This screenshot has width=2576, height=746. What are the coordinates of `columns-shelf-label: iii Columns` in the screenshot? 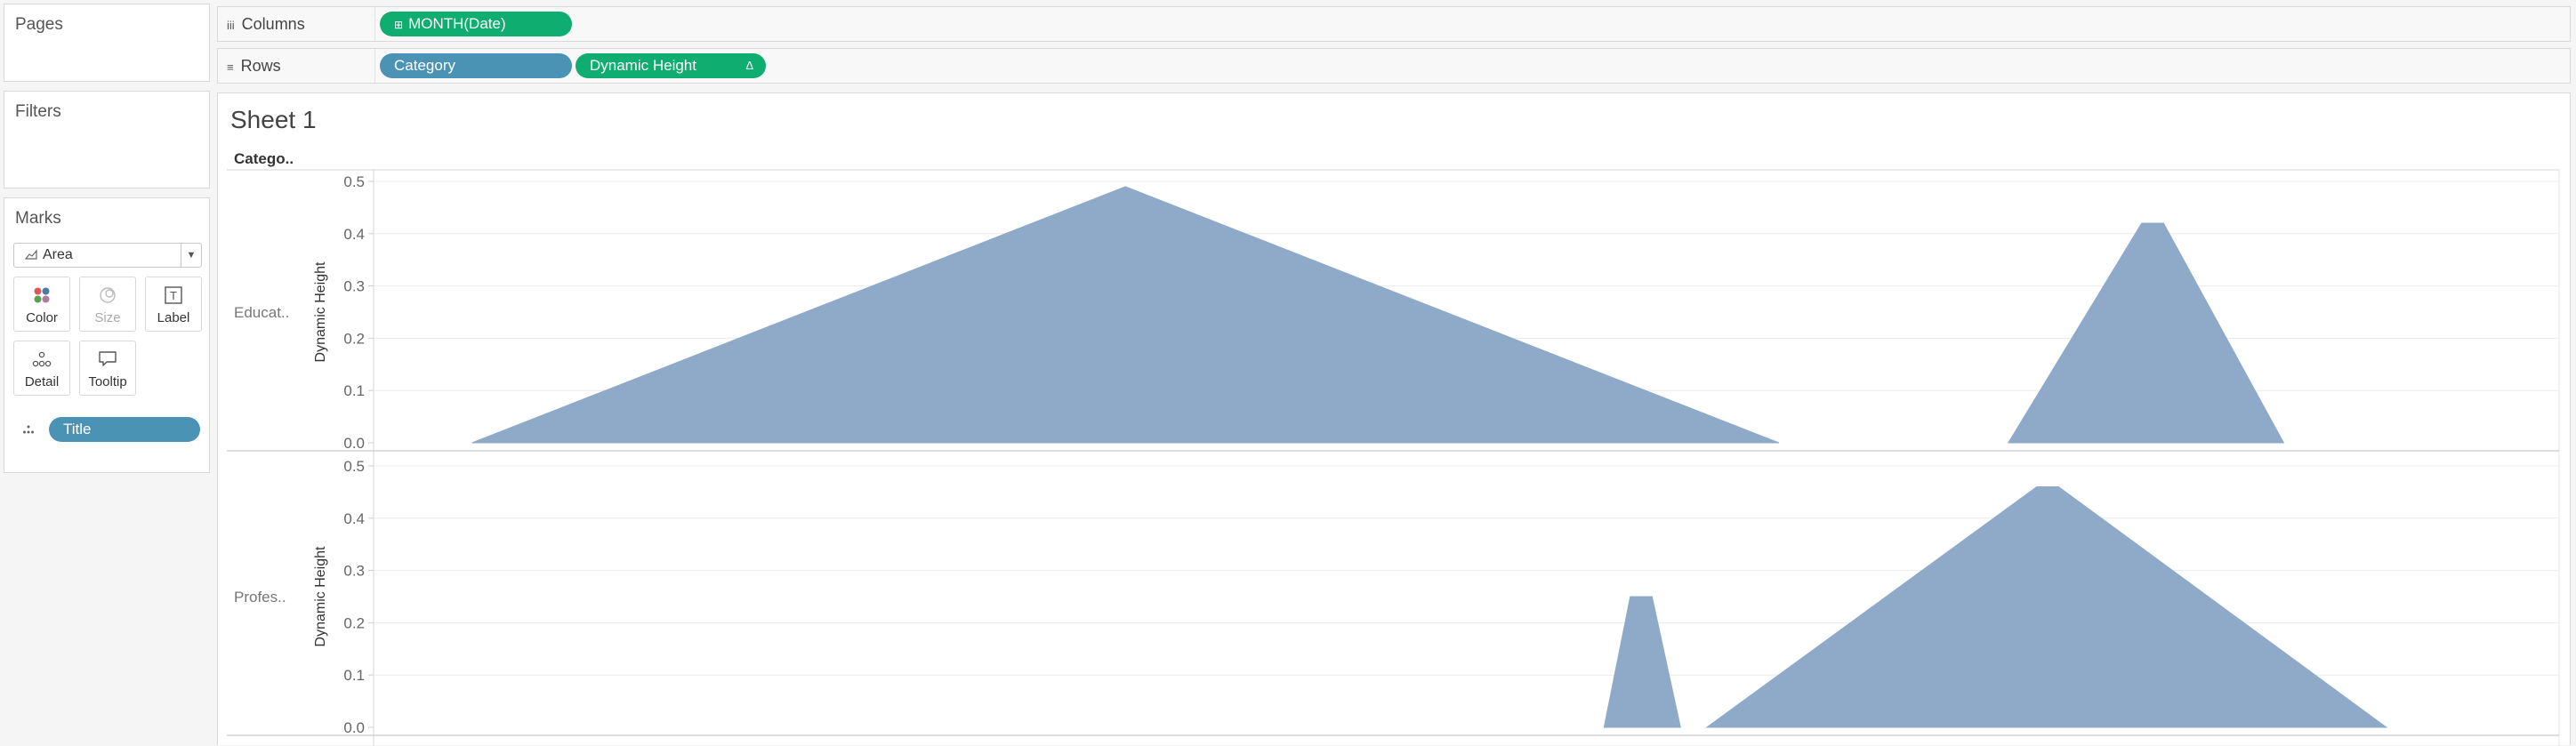 It's located at (266, 24).